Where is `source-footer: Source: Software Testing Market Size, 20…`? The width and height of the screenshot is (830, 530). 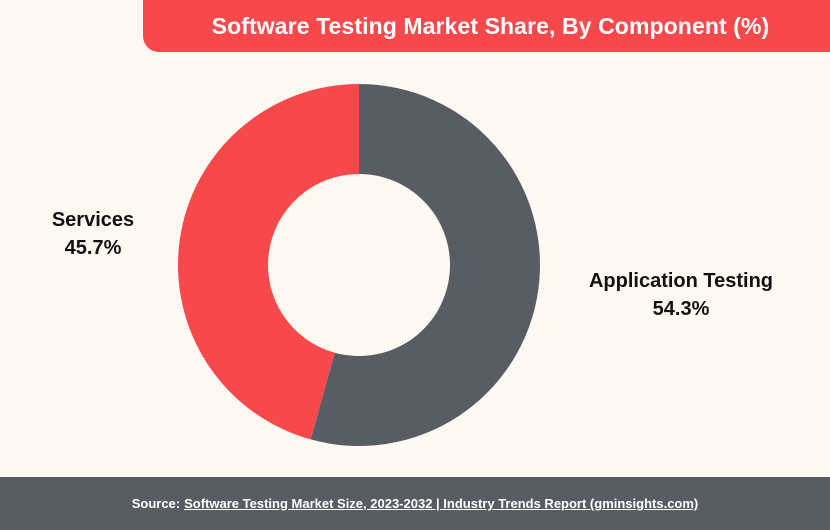
source-footer: Source: Software Testing Market Size, 20… is located at coordinates (415, 503).